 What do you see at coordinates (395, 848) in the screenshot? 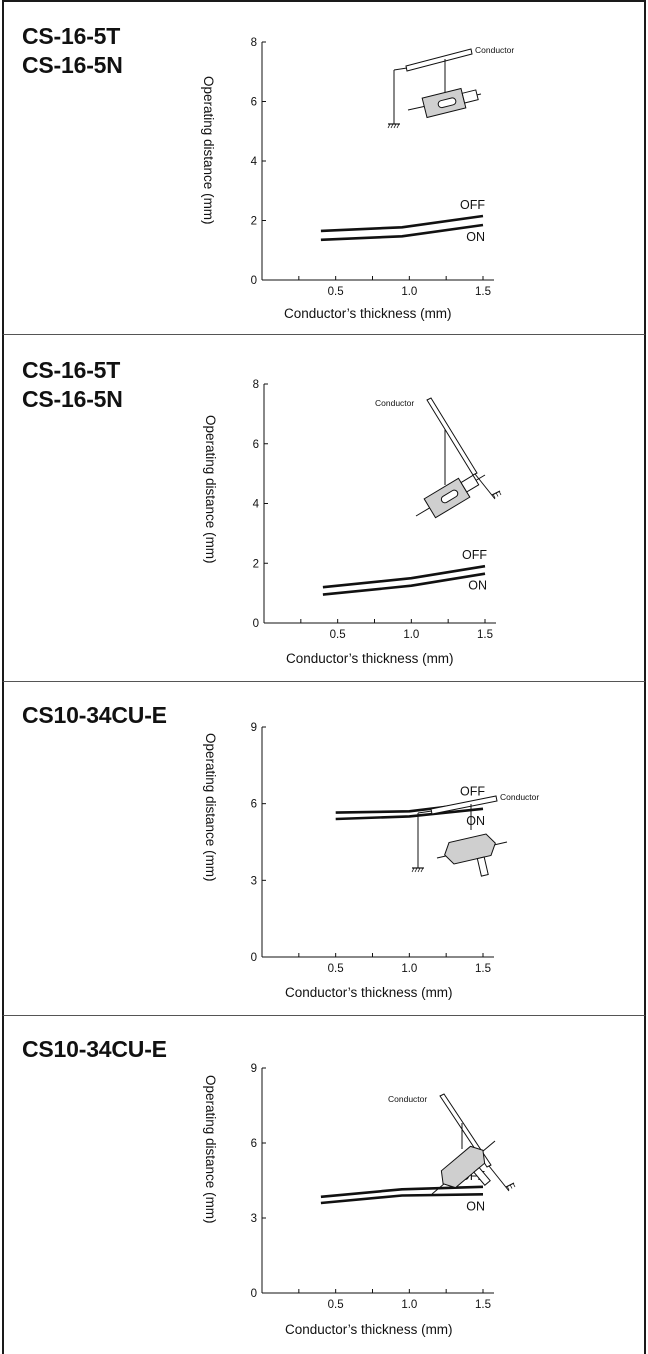
I see `line-chart: 0 3 6 9 0.5 1.0 1.5 OFF ON Conductor` at bounding box center [395, 848].